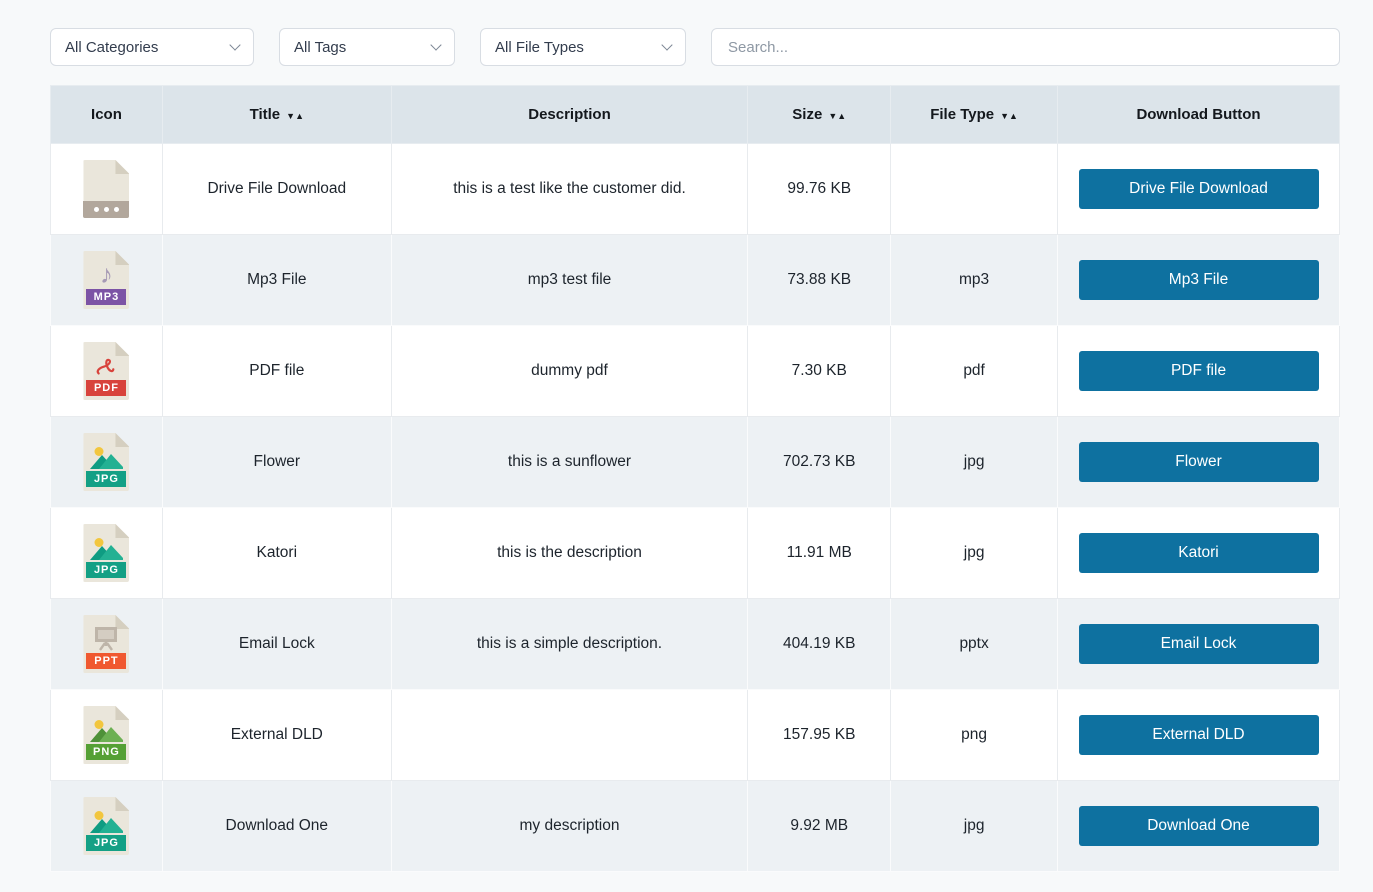  I want to click on file-type: pdf, so click(974, 371).